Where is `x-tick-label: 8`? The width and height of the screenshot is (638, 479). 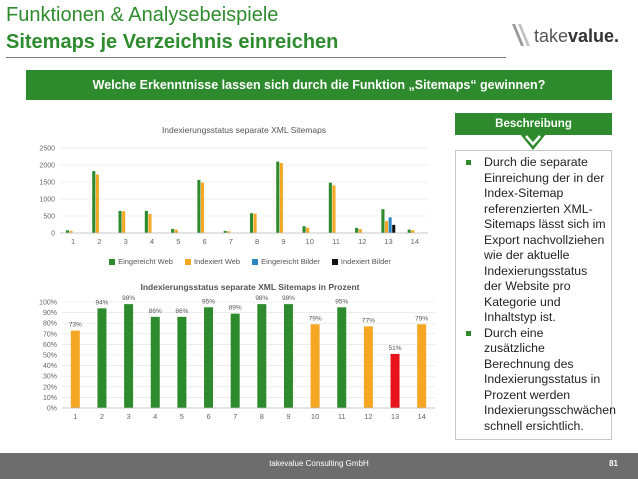 x-tick-label: 8 is located at coordinates (262, 416).